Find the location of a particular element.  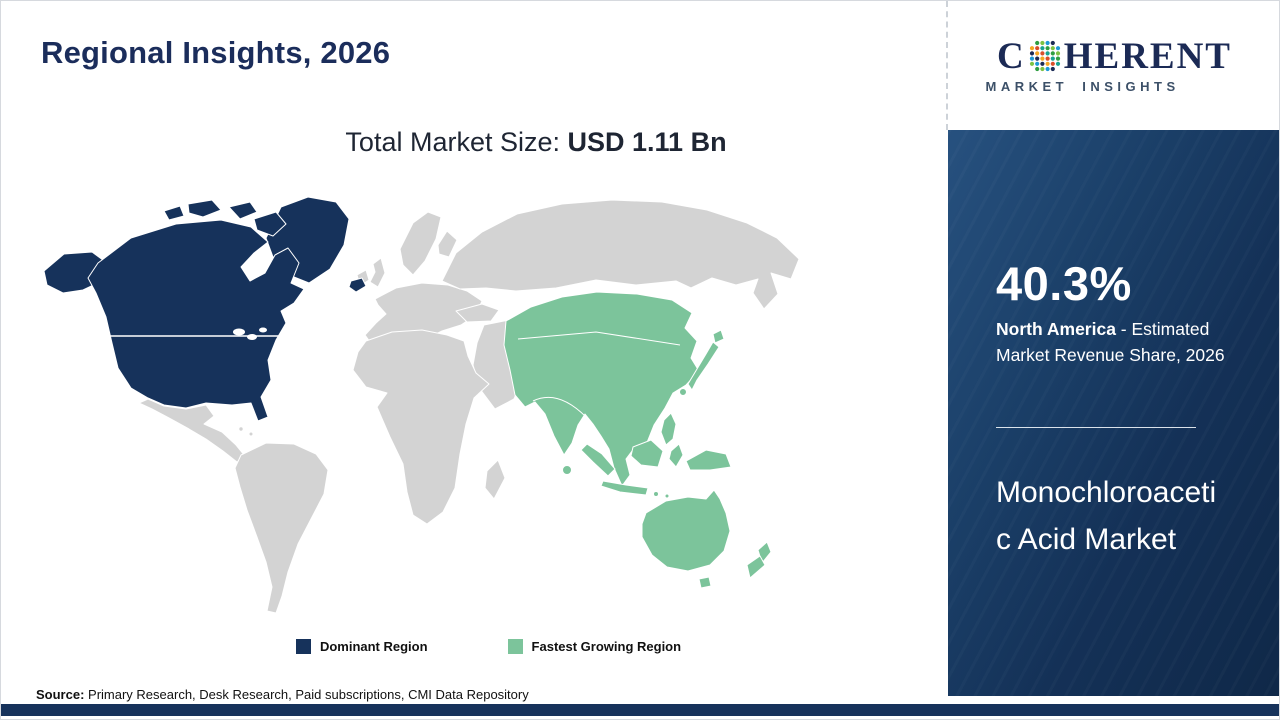

dashed-divider is located at coordinates (947, 65).